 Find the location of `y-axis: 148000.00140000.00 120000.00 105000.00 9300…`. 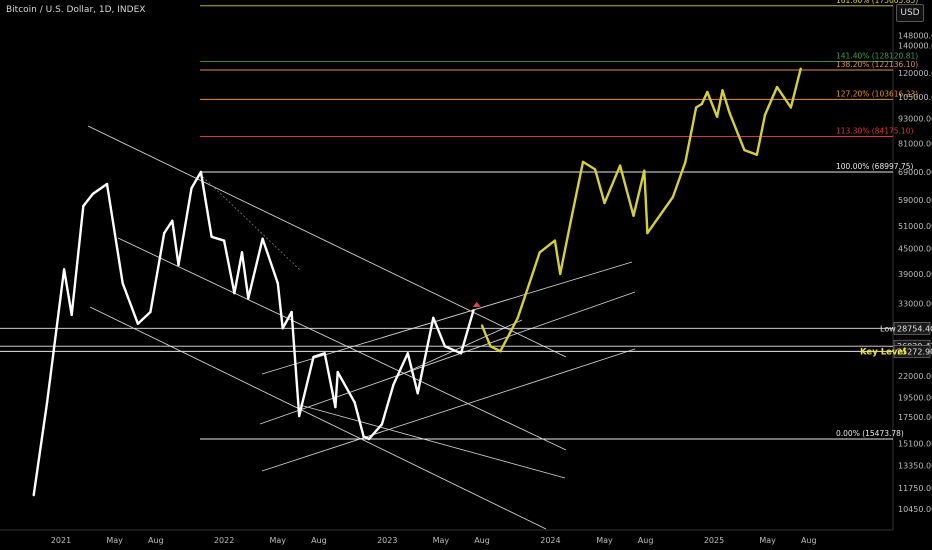

y-axis: 148000.00140000.00 120000.00 105000.00 9300… is located at coordinates (915, 273).